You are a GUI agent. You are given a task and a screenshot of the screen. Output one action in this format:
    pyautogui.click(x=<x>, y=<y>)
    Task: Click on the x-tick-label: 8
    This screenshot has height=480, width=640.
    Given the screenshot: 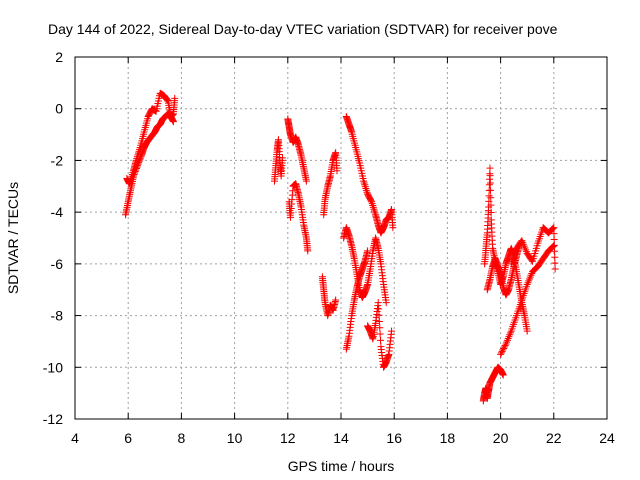 What is the action you would take?
    pyautogui.click(x=182, y=438)
    